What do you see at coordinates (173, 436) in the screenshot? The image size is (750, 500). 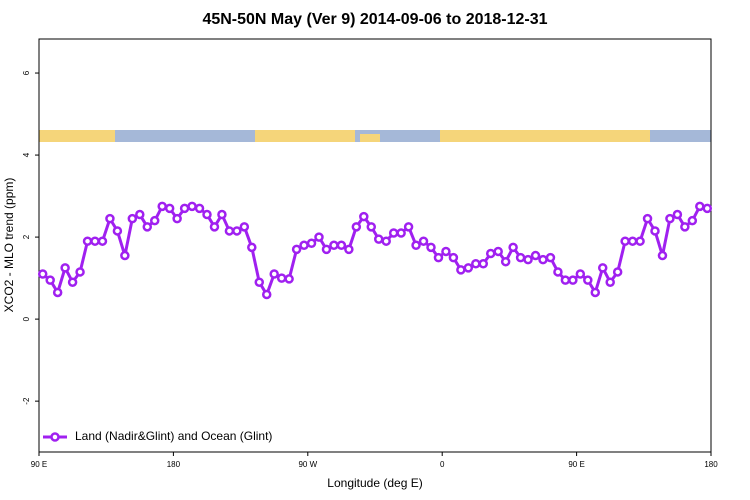 I see `legend-label: Land (Nadir&Glint) and Ocean (Glint)` at bounding box center [173, 436].